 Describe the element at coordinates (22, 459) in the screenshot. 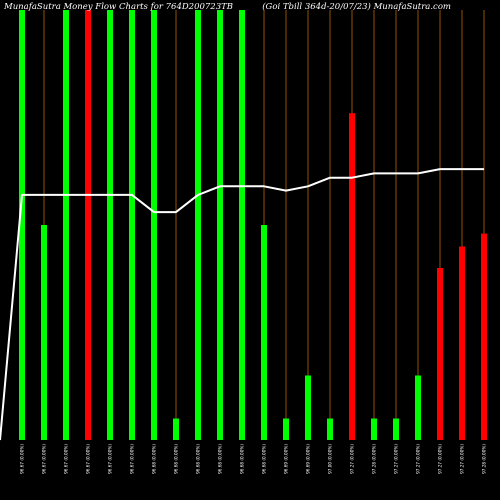

I see `x-tick-label-1: 96.67 (0.00%)` at that location.